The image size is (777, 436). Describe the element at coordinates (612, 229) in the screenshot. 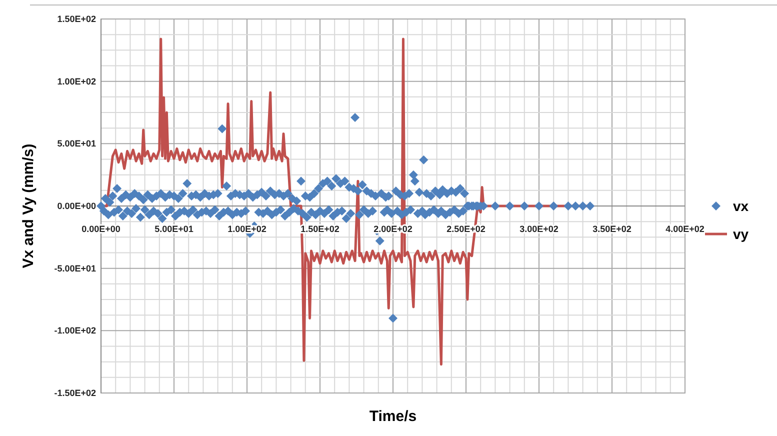

I see `x-tick-label: 3.50E+02` at that location.